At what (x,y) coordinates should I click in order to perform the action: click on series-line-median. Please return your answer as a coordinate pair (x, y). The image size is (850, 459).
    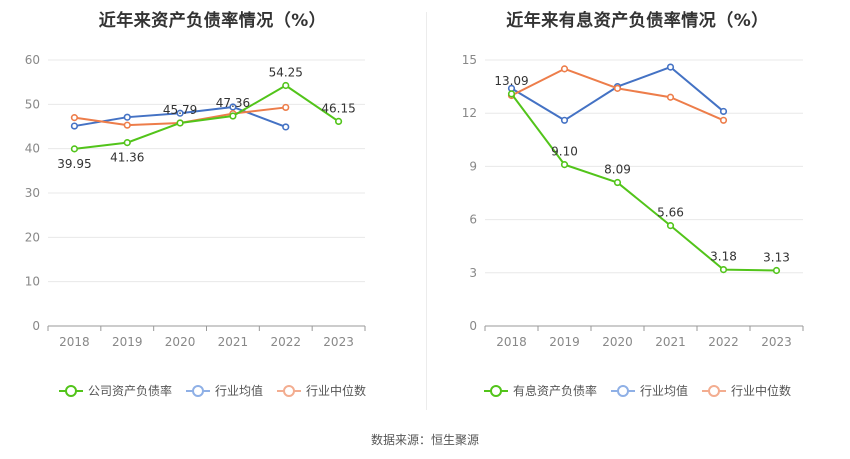
    Looking at the image, I should click on (617, 94).